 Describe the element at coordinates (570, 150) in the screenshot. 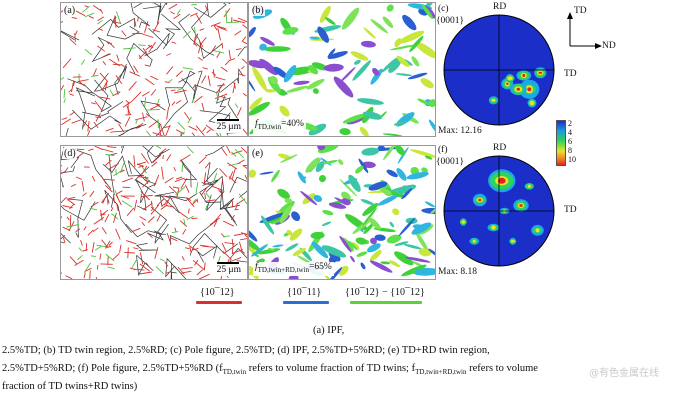

I see `colorbar-tick-8: 8` at that location.